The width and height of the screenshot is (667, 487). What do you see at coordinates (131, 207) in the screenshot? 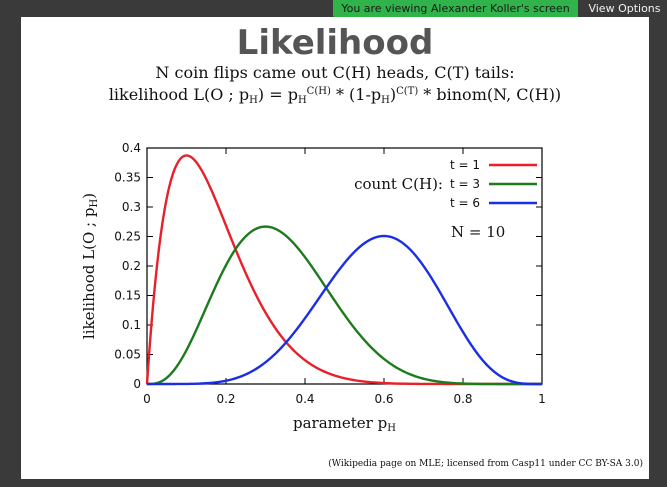
I see `y-tick-label: 0.3` at bounding box center [131, 207].